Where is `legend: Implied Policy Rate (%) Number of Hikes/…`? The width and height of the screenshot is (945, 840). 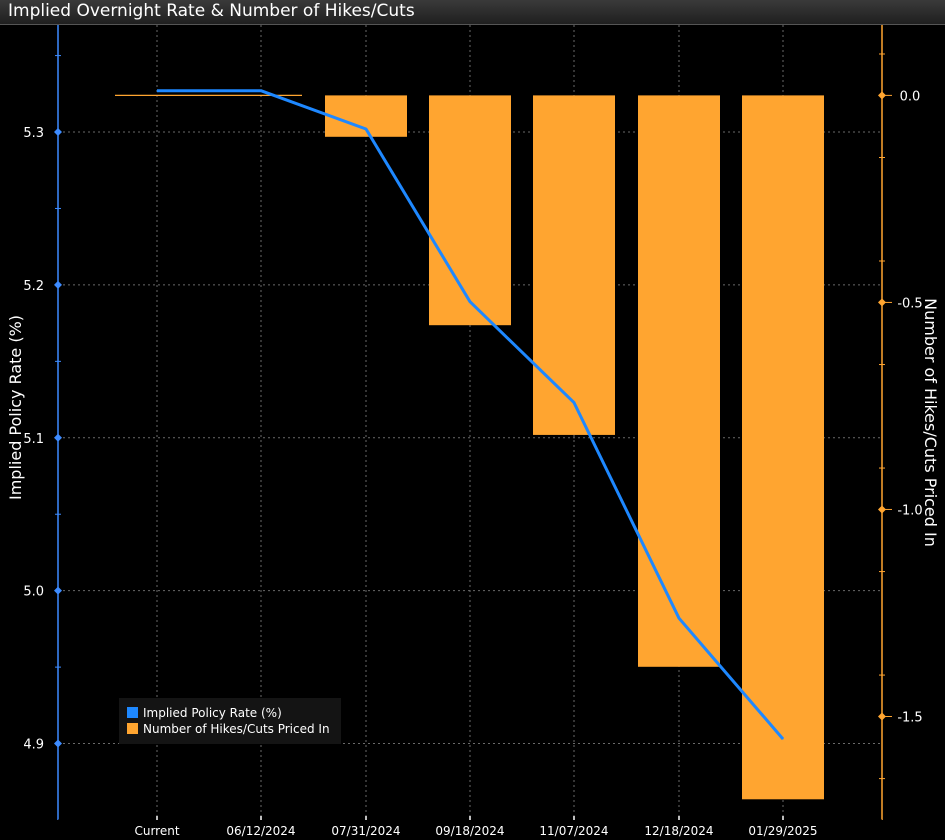
legend: Implied Policy Rate (%) Number of Hikes/… is located at coordinates (230, 721).